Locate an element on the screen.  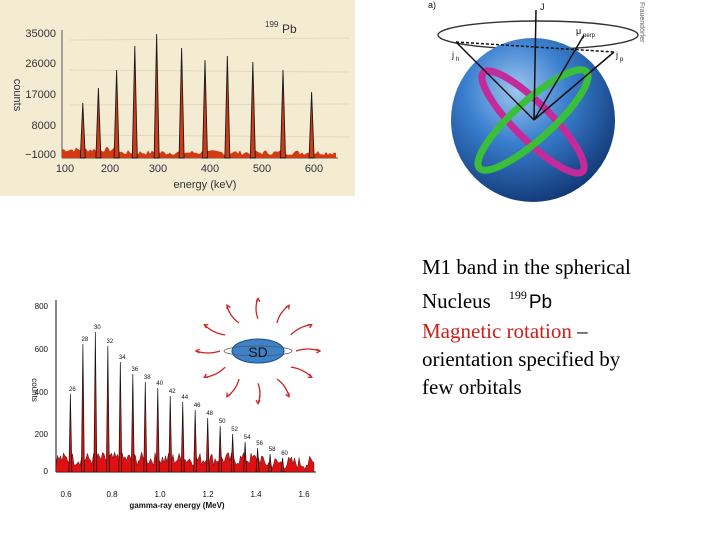
emission-arrows is located at coordinates (258, 351).